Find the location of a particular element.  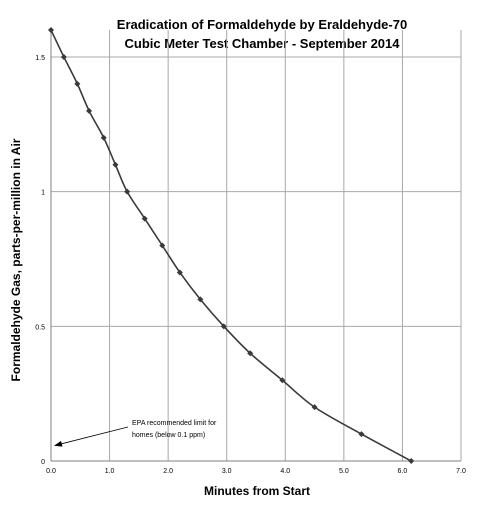

y-tick-label: 0.5 is located at coordinates (40, 327).